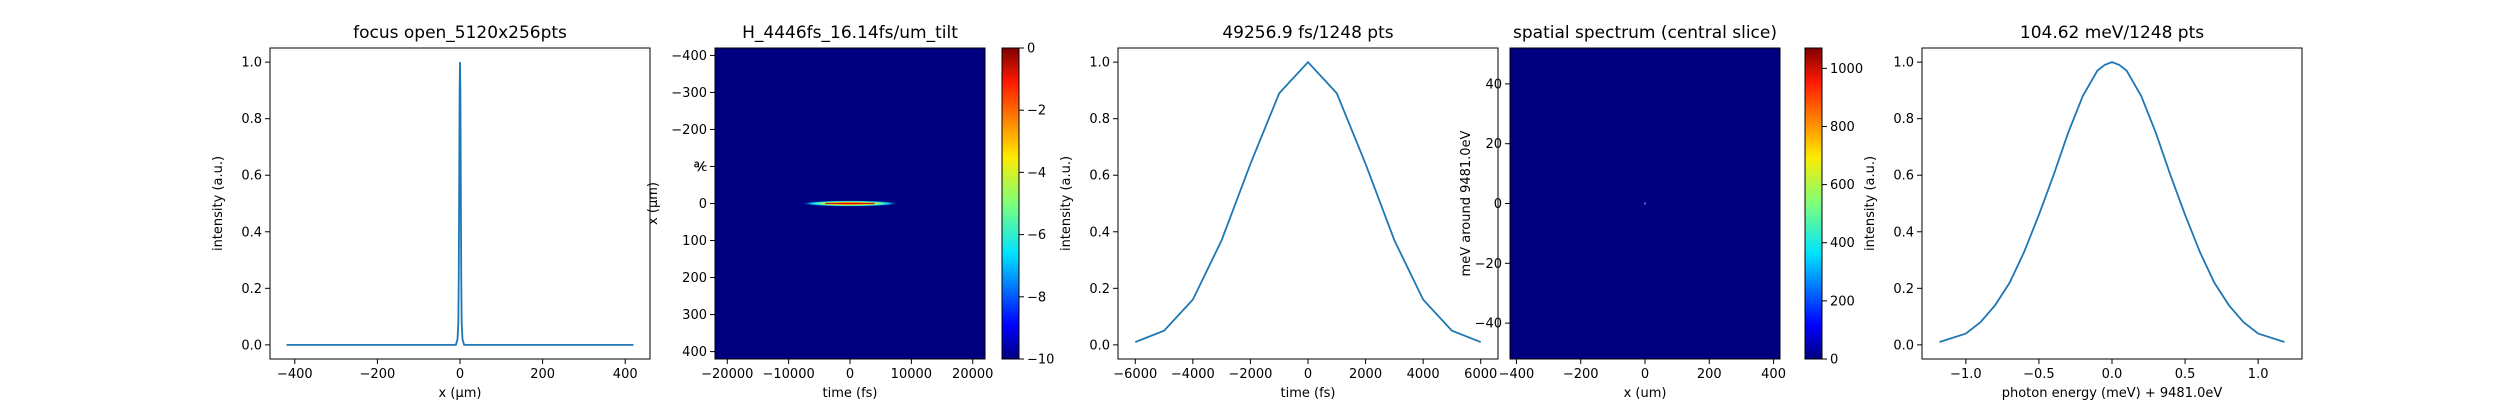 This screenshot has width=2500, height=400. I want to click on colorbar-tick-label: 1000, so click(1846, 69).